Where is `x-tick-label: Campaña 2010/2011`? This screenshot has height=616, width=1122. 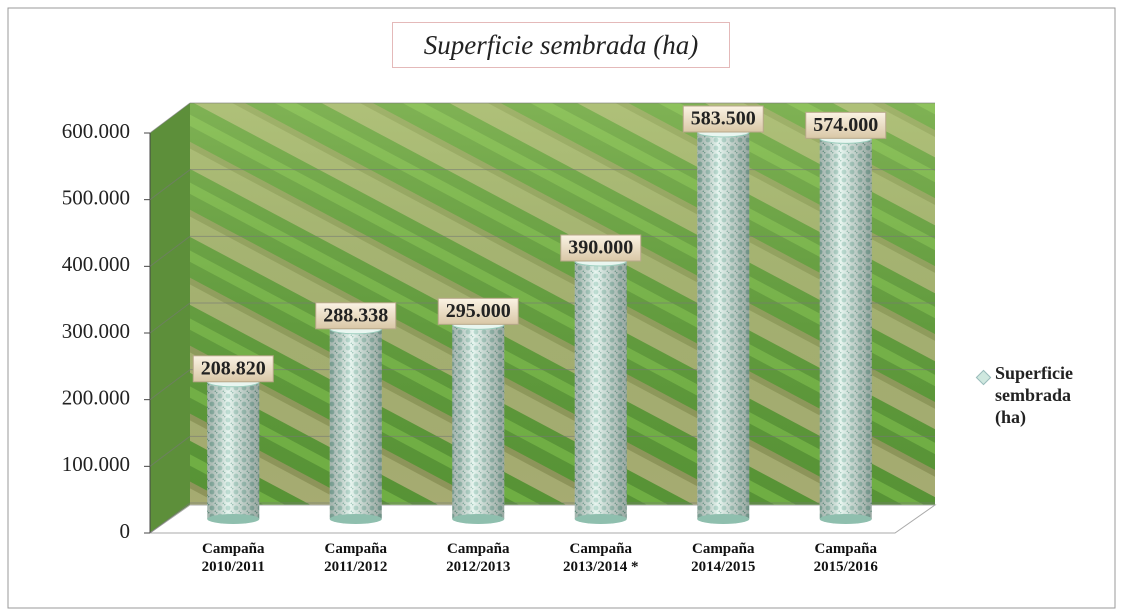 x-tick-label: Campaña 2010/2011 is located at coordinates (233, 558).